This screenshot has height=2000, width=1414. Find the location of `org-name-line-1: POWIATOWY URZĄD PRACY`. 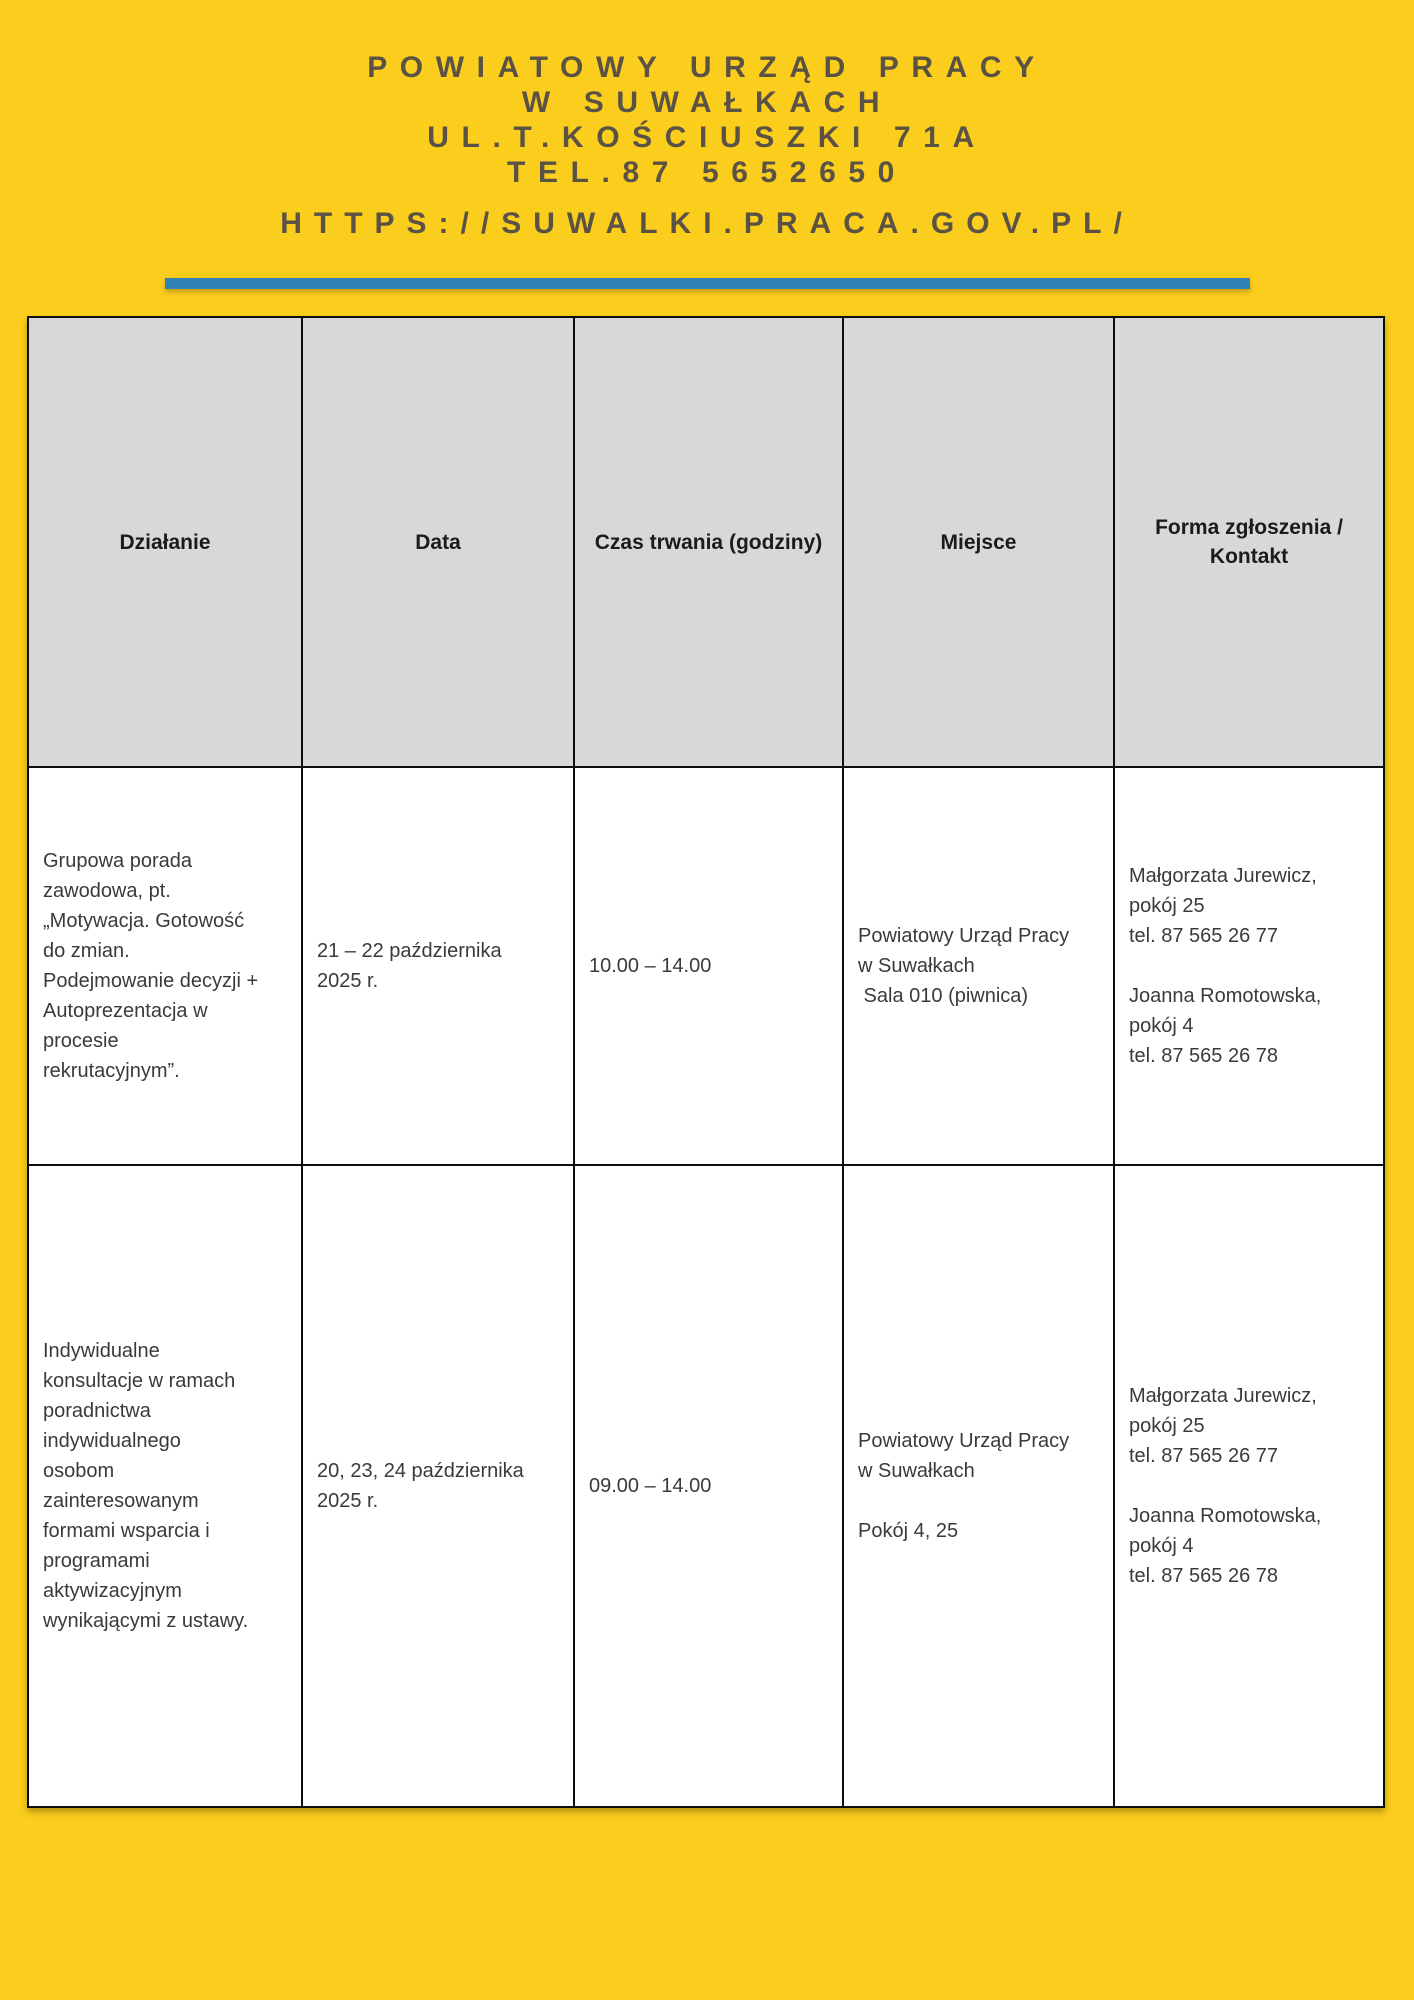

org-name-line-1: POWIATOWY URZĄD PRACY is located at coordinates (707, 67).